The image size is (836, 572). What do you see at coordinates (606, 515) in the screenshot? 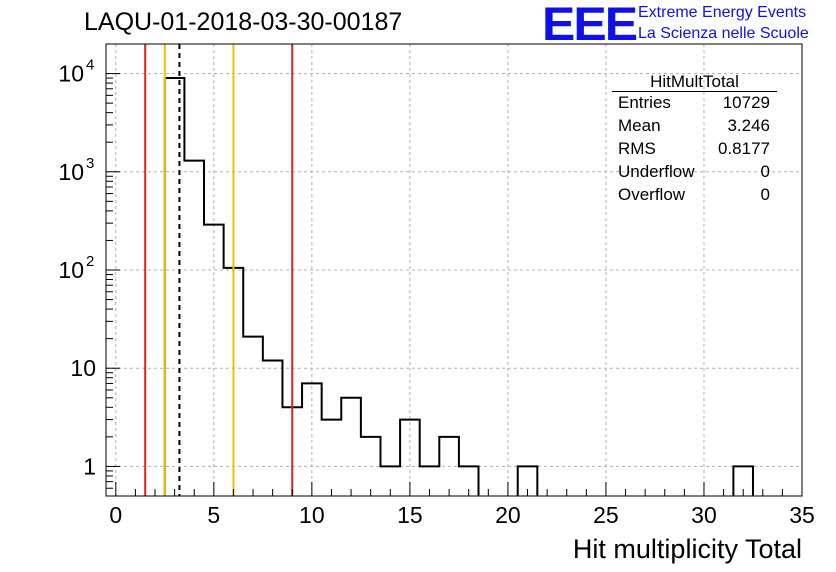
I see `x-tick-label: 25` at bounding box center [606, 515].